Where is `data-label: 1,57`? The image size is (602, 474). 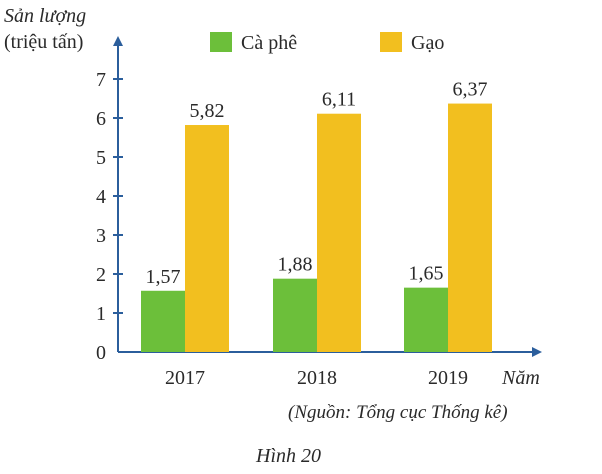
data-label: 1,57 is located at coordinates (163, 277).